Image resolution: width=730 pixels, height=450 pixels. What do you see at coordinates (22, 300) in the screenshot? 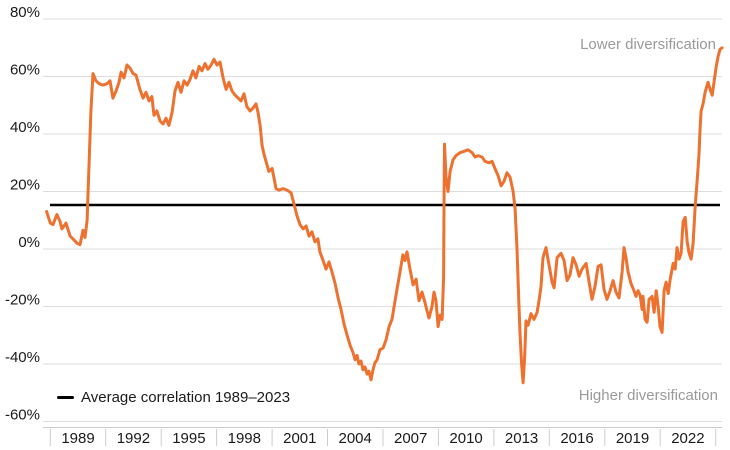
I see `svg-text: -20%` at bounding box center [22, 300].